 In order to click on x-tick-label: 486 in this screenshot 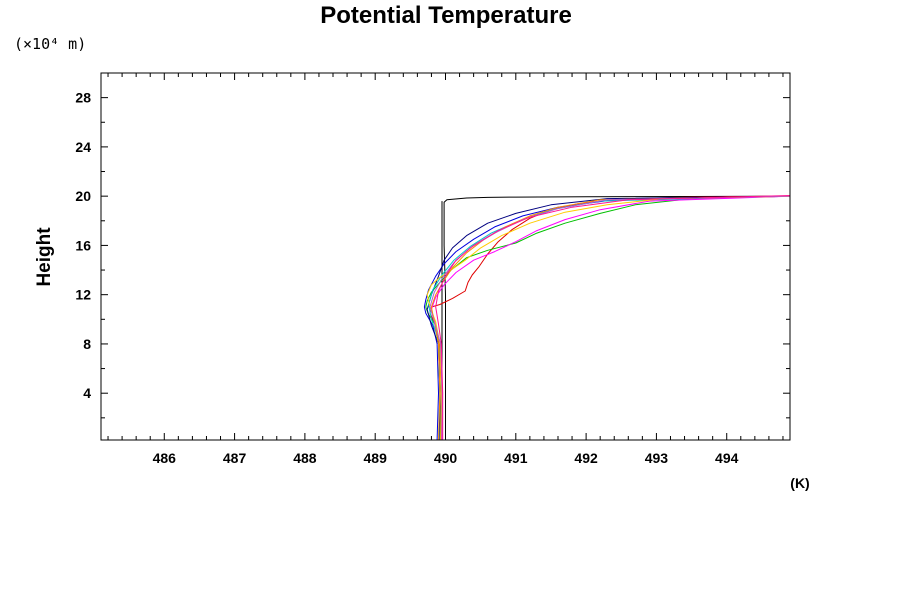, I will do `click(165, 458)`.